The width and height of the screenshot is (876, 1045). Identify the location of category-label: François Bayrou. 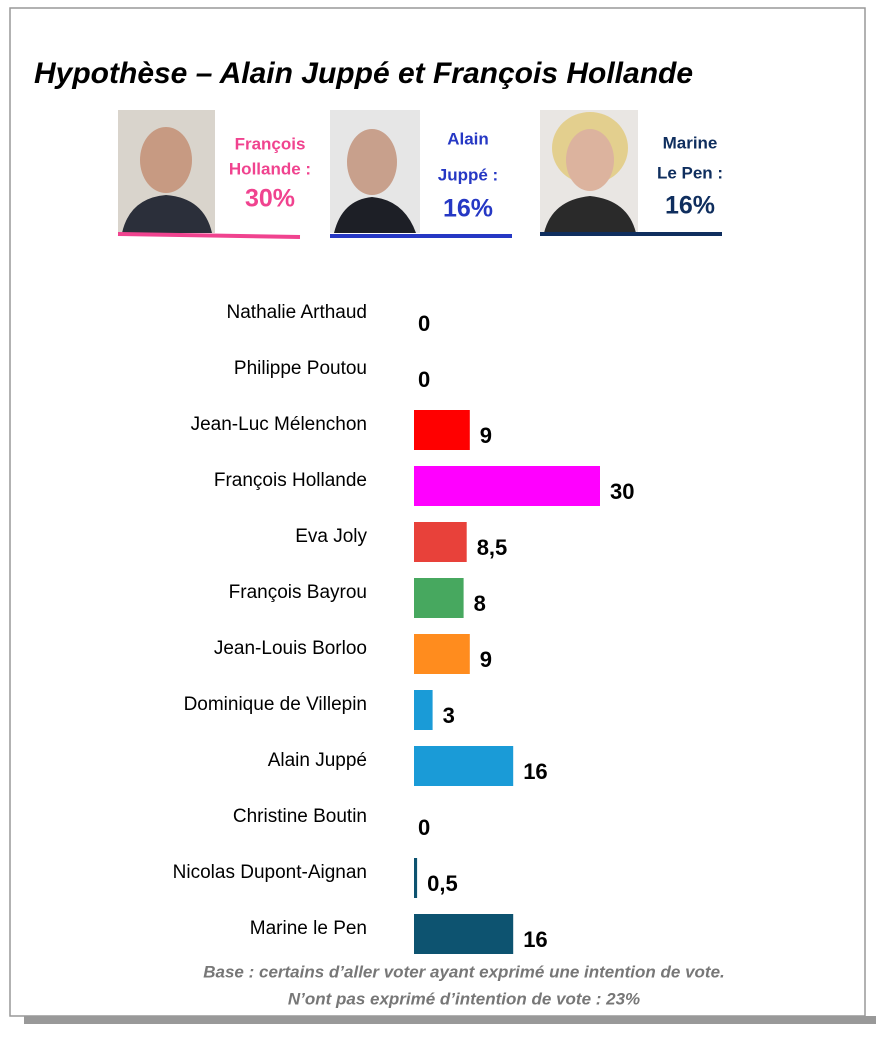
(298, 592).